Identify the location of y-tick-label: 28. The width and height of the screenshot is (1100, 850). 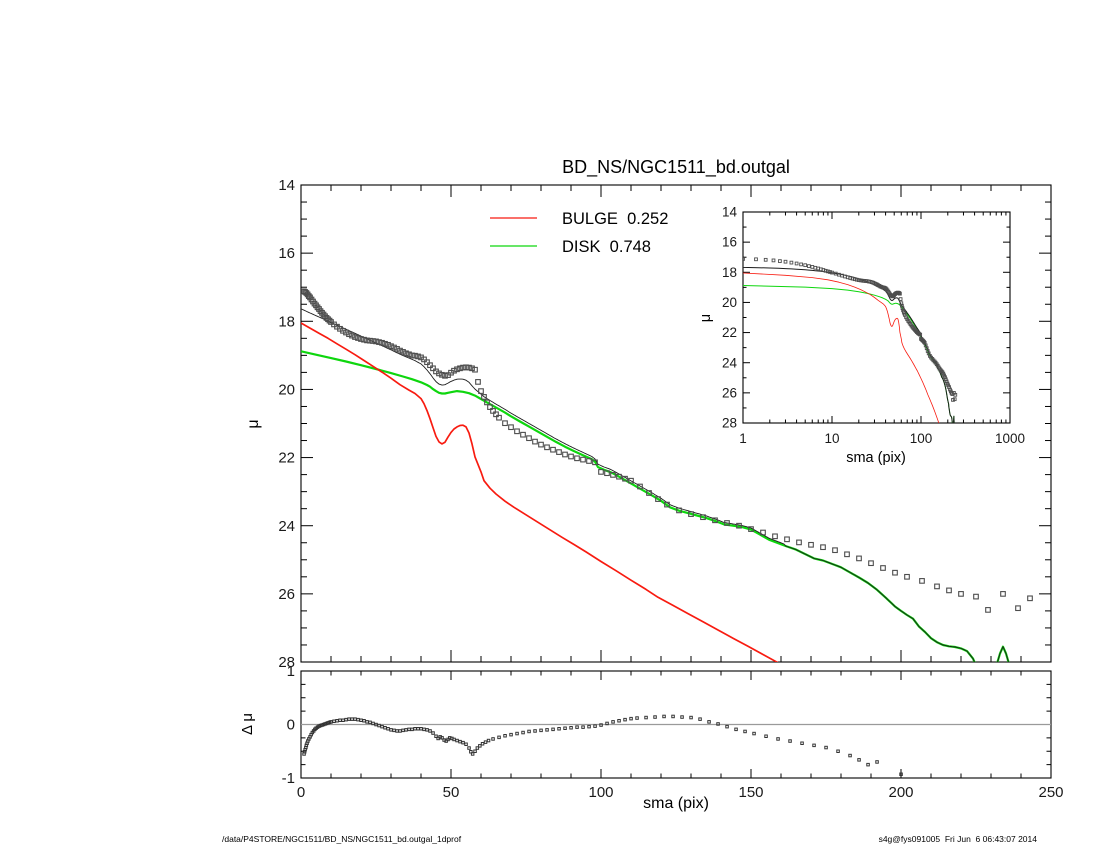
(729, 423).